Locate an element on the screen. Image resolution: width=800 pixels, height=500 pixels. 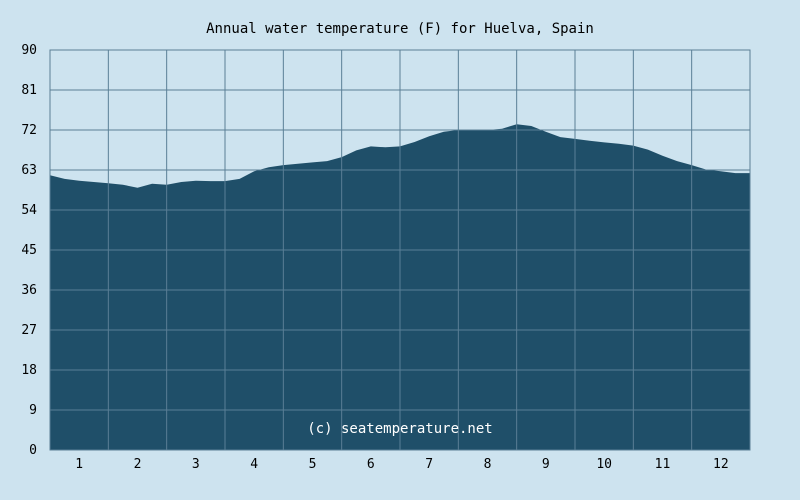
y-tick-label: 18 is located at coordinates (29, 370).